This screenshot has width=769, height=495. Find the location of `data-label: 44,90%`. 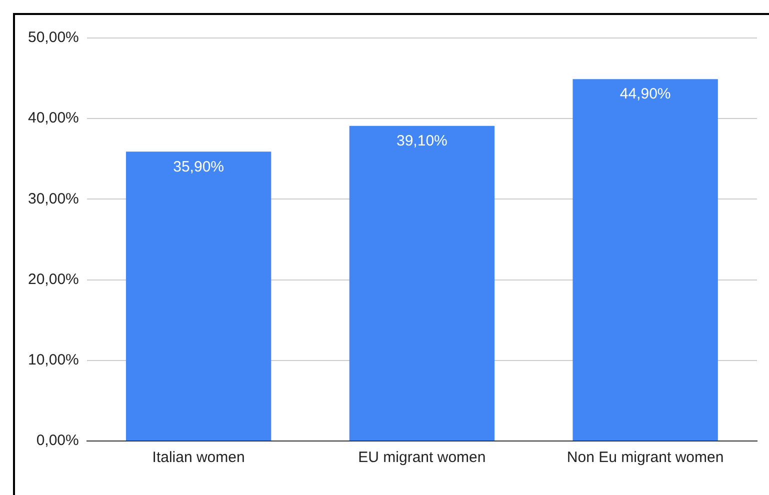

data-label: 44,90% is located at coordinates (645, 94).